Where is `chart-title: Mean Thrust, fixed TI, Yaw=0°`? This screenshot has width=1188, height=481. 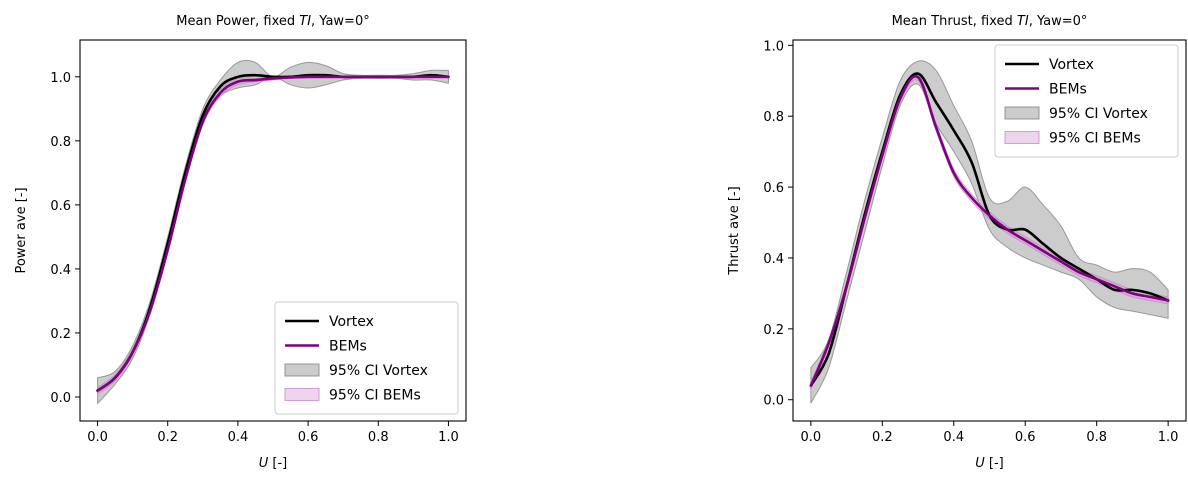 chart-title: Mean Thrust, fixed TI, Yaw=0° is located at coordinates (990, 21).